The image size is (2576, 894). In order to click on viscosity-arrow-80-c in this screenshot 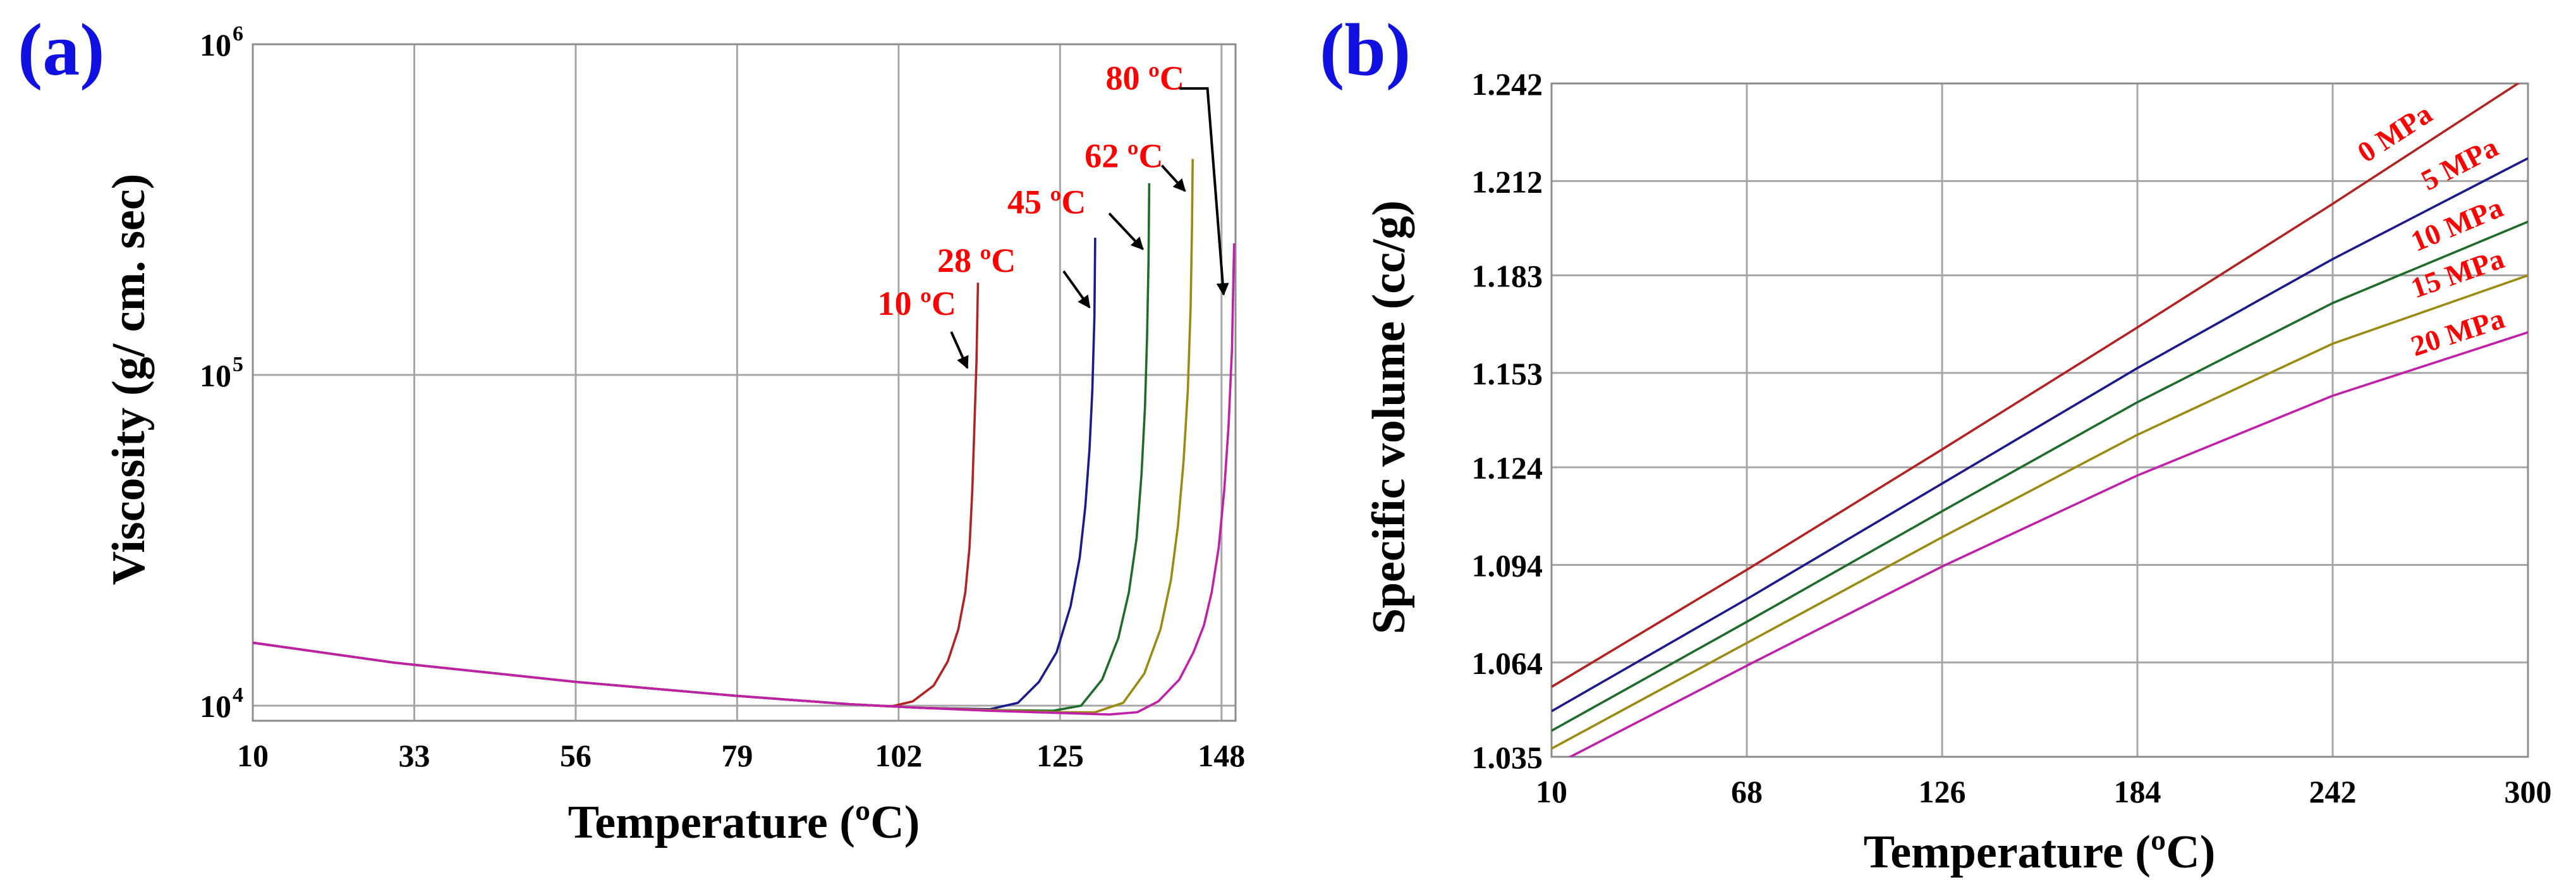, I will do `click(1204, 191)`.